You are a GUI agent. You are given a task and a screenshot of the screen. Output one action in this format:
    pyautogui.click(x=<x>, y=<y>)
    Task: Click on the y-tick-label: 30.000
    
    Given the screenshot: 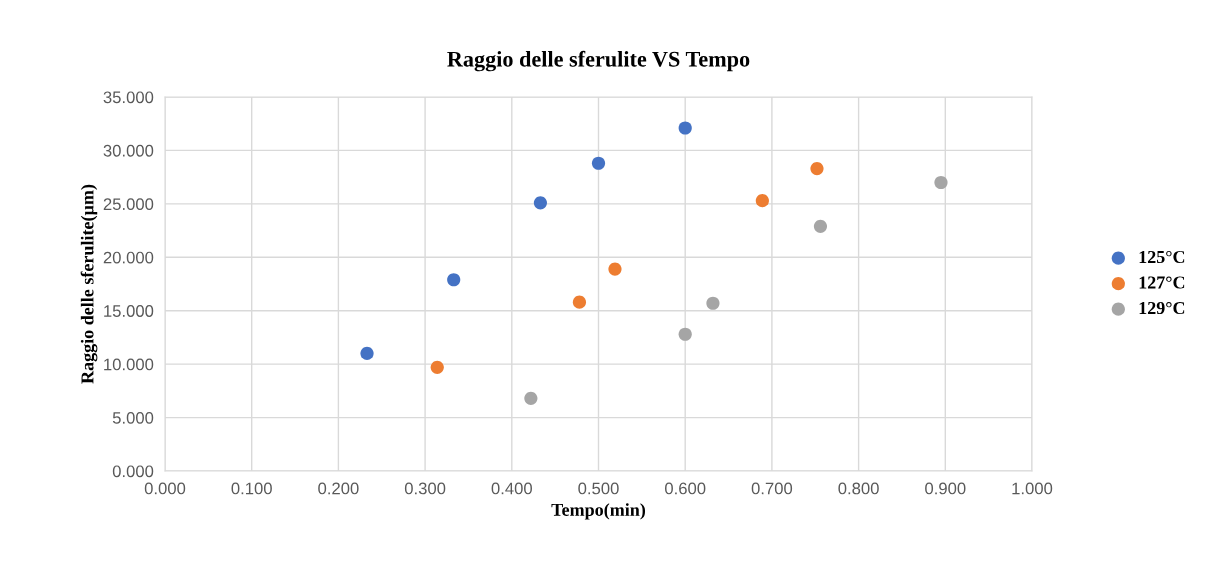 What is the action you would take?
    pyautogui.click(x=128, y=150)
    